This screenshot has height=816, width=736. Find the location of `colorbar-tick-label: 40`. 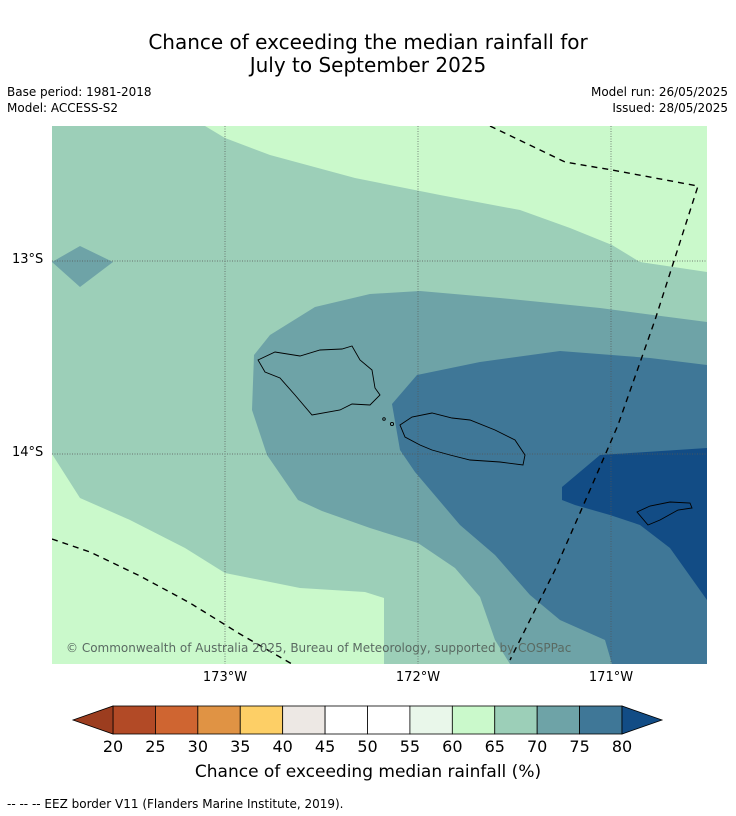

colorbar-tick-label: 40 is located at coordinates (282, 746).